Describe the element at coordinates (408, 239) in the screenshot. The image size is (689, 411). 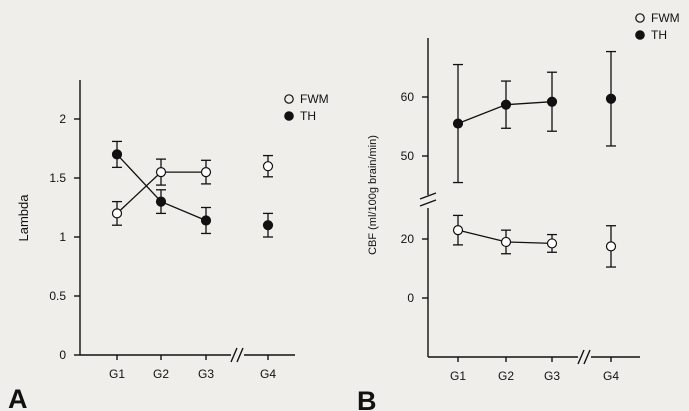
I see `b-y-tick-label-1: 20` at that location.